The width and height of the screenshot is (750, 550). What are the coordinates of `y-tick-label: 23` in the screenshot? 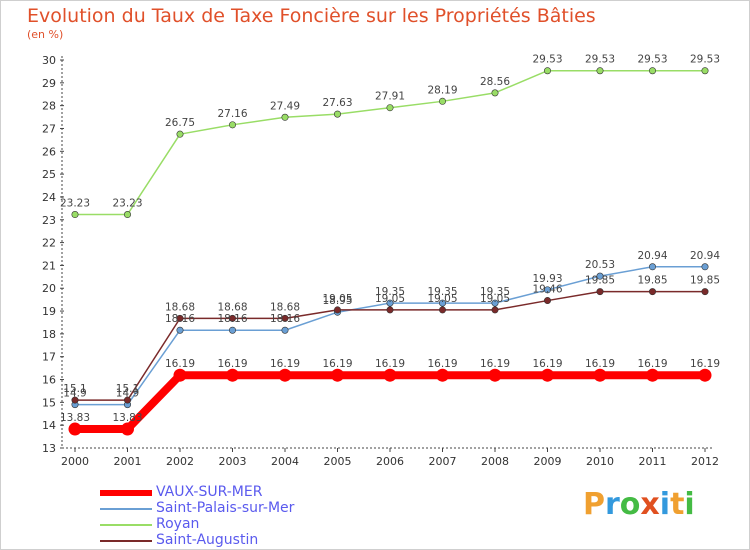 It's located at (49, 220).